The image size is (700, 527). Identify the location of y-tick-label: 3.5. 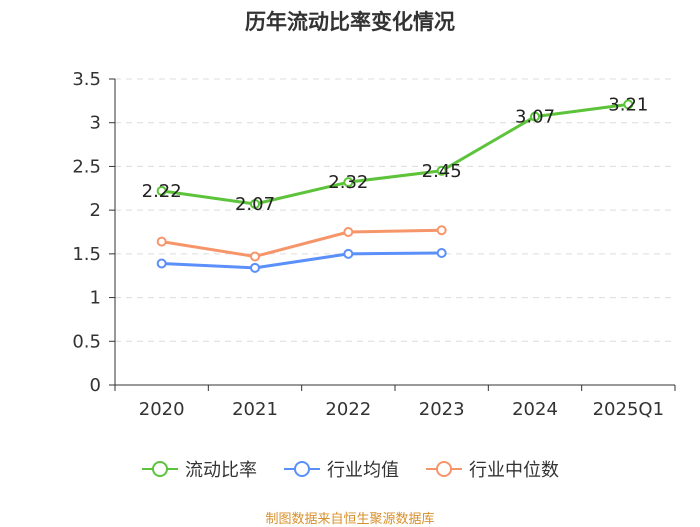
(86, 79).